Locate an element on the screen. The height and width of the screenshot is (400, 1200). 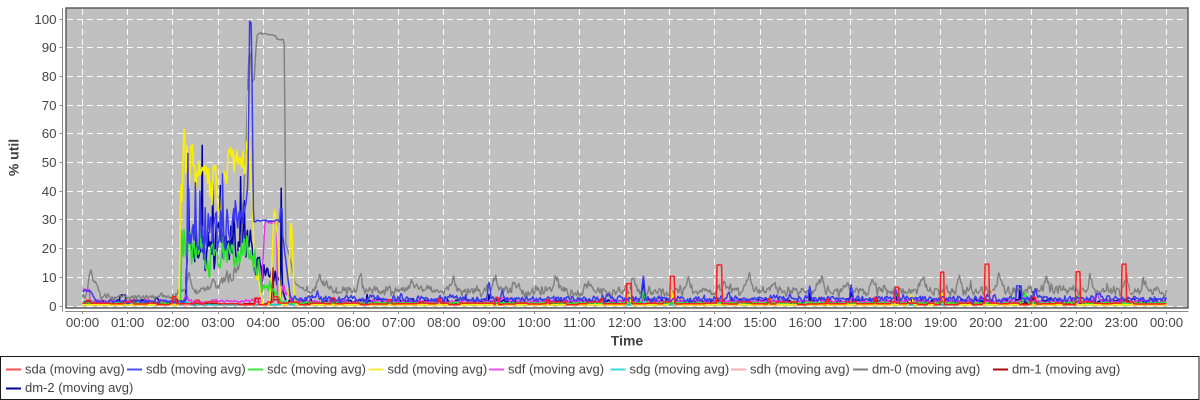
svg-text: 15:00 is located at coordinates (759, 322).